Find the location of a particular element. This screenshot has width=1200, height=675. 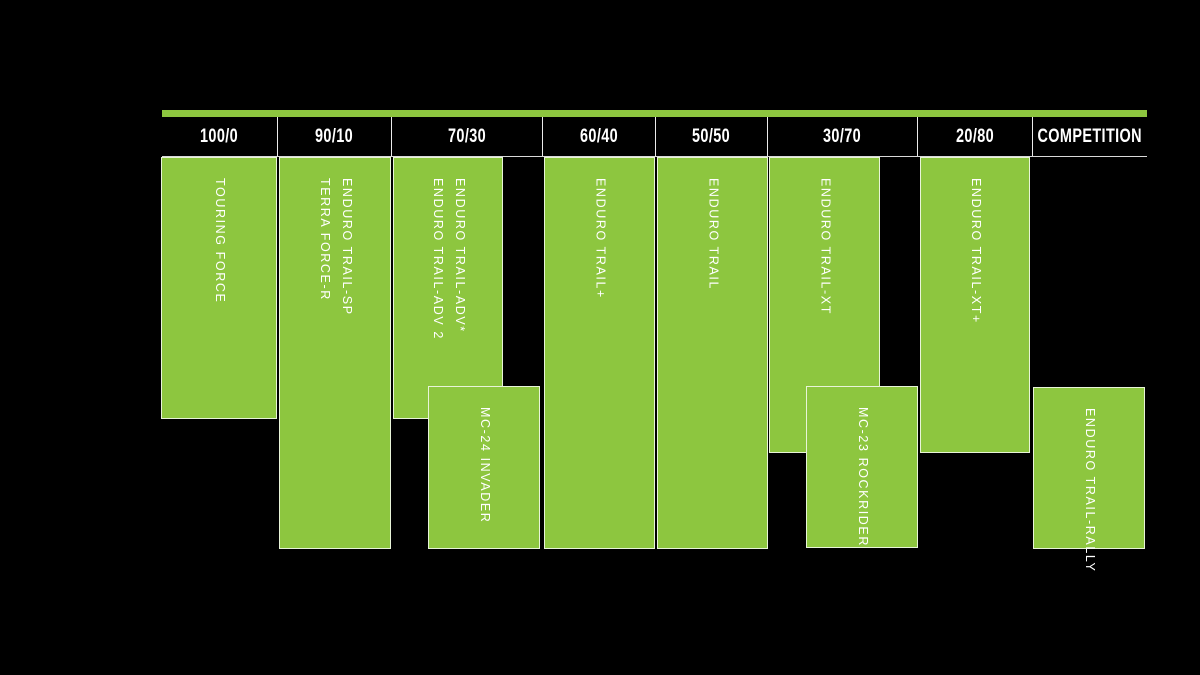

bar-touring-force: TOURING FORCE is located at coordinates (219, 288).